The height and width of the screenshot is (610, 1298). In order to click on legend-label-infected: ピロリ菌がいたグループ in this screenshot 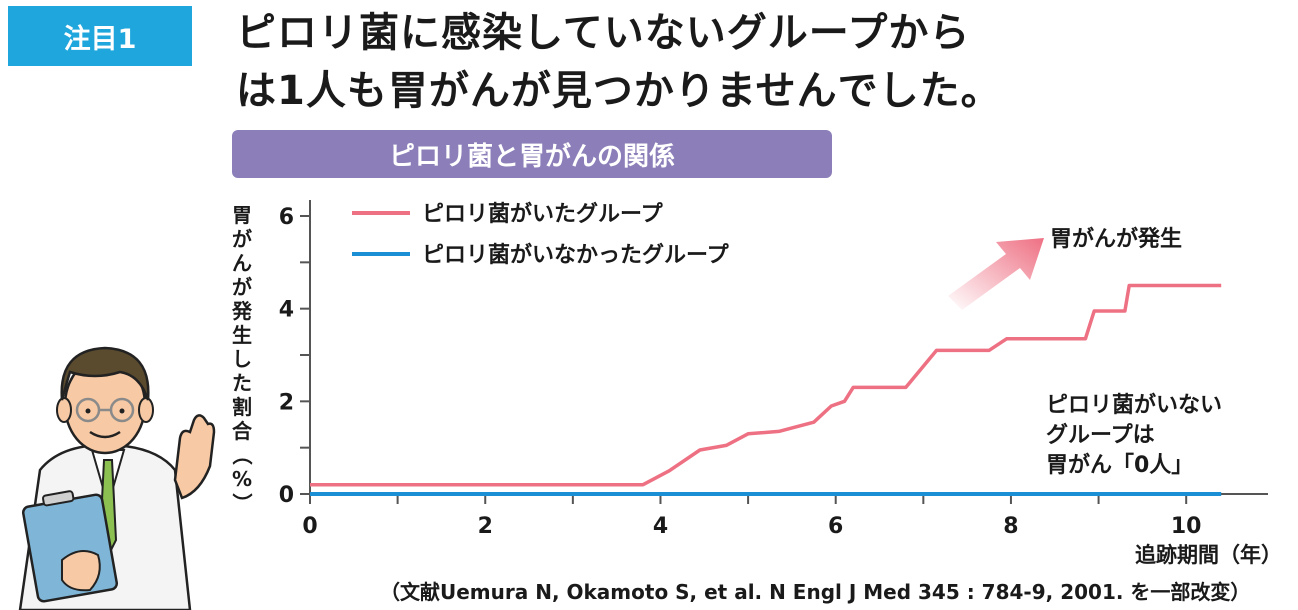, I will do `click(543, 214)`.